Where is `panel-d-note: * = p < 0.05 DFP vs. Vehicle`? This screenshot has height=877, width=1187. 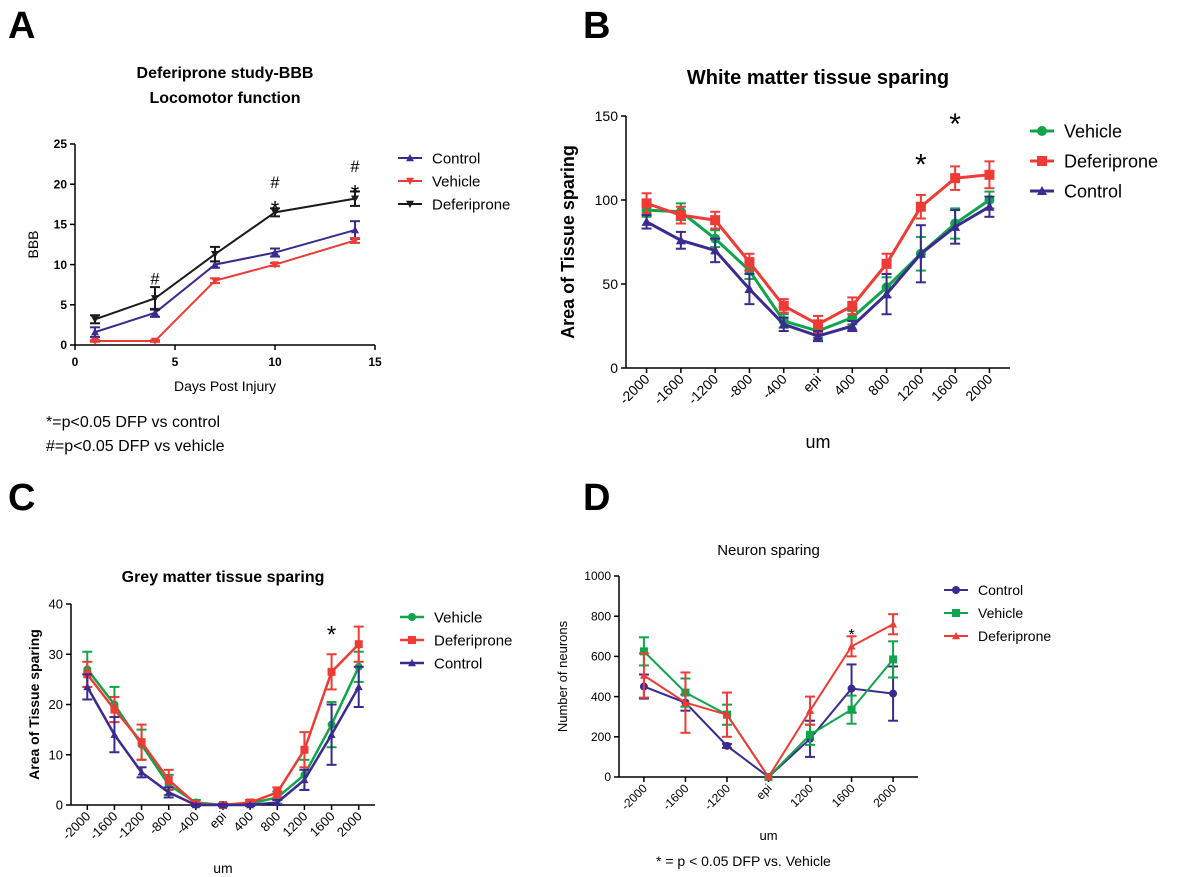
panel-d-note: * = p < 0.05 DFP vs. Vehicle is located at coordinates (743, 861).